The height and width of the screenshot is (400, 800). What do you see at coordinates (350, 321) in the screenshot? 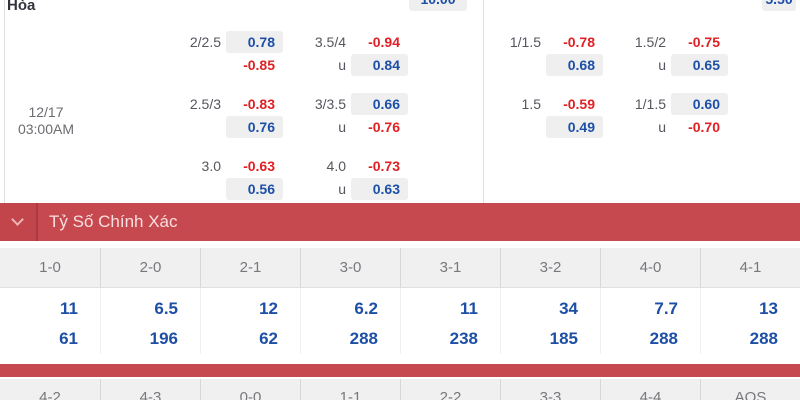
I see `score-odds-column: 6.2 288` at bounding box center [350, 321].